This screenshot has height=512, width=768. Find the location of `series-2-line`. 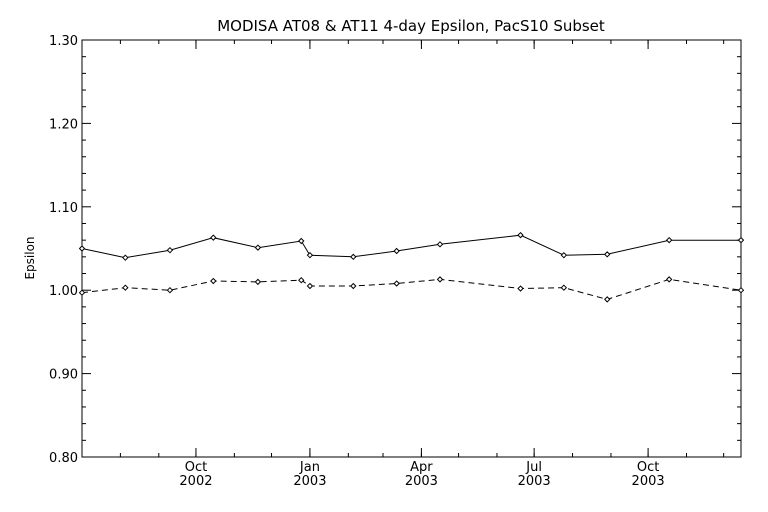

series-2-line is located at coordinates (411, 289).